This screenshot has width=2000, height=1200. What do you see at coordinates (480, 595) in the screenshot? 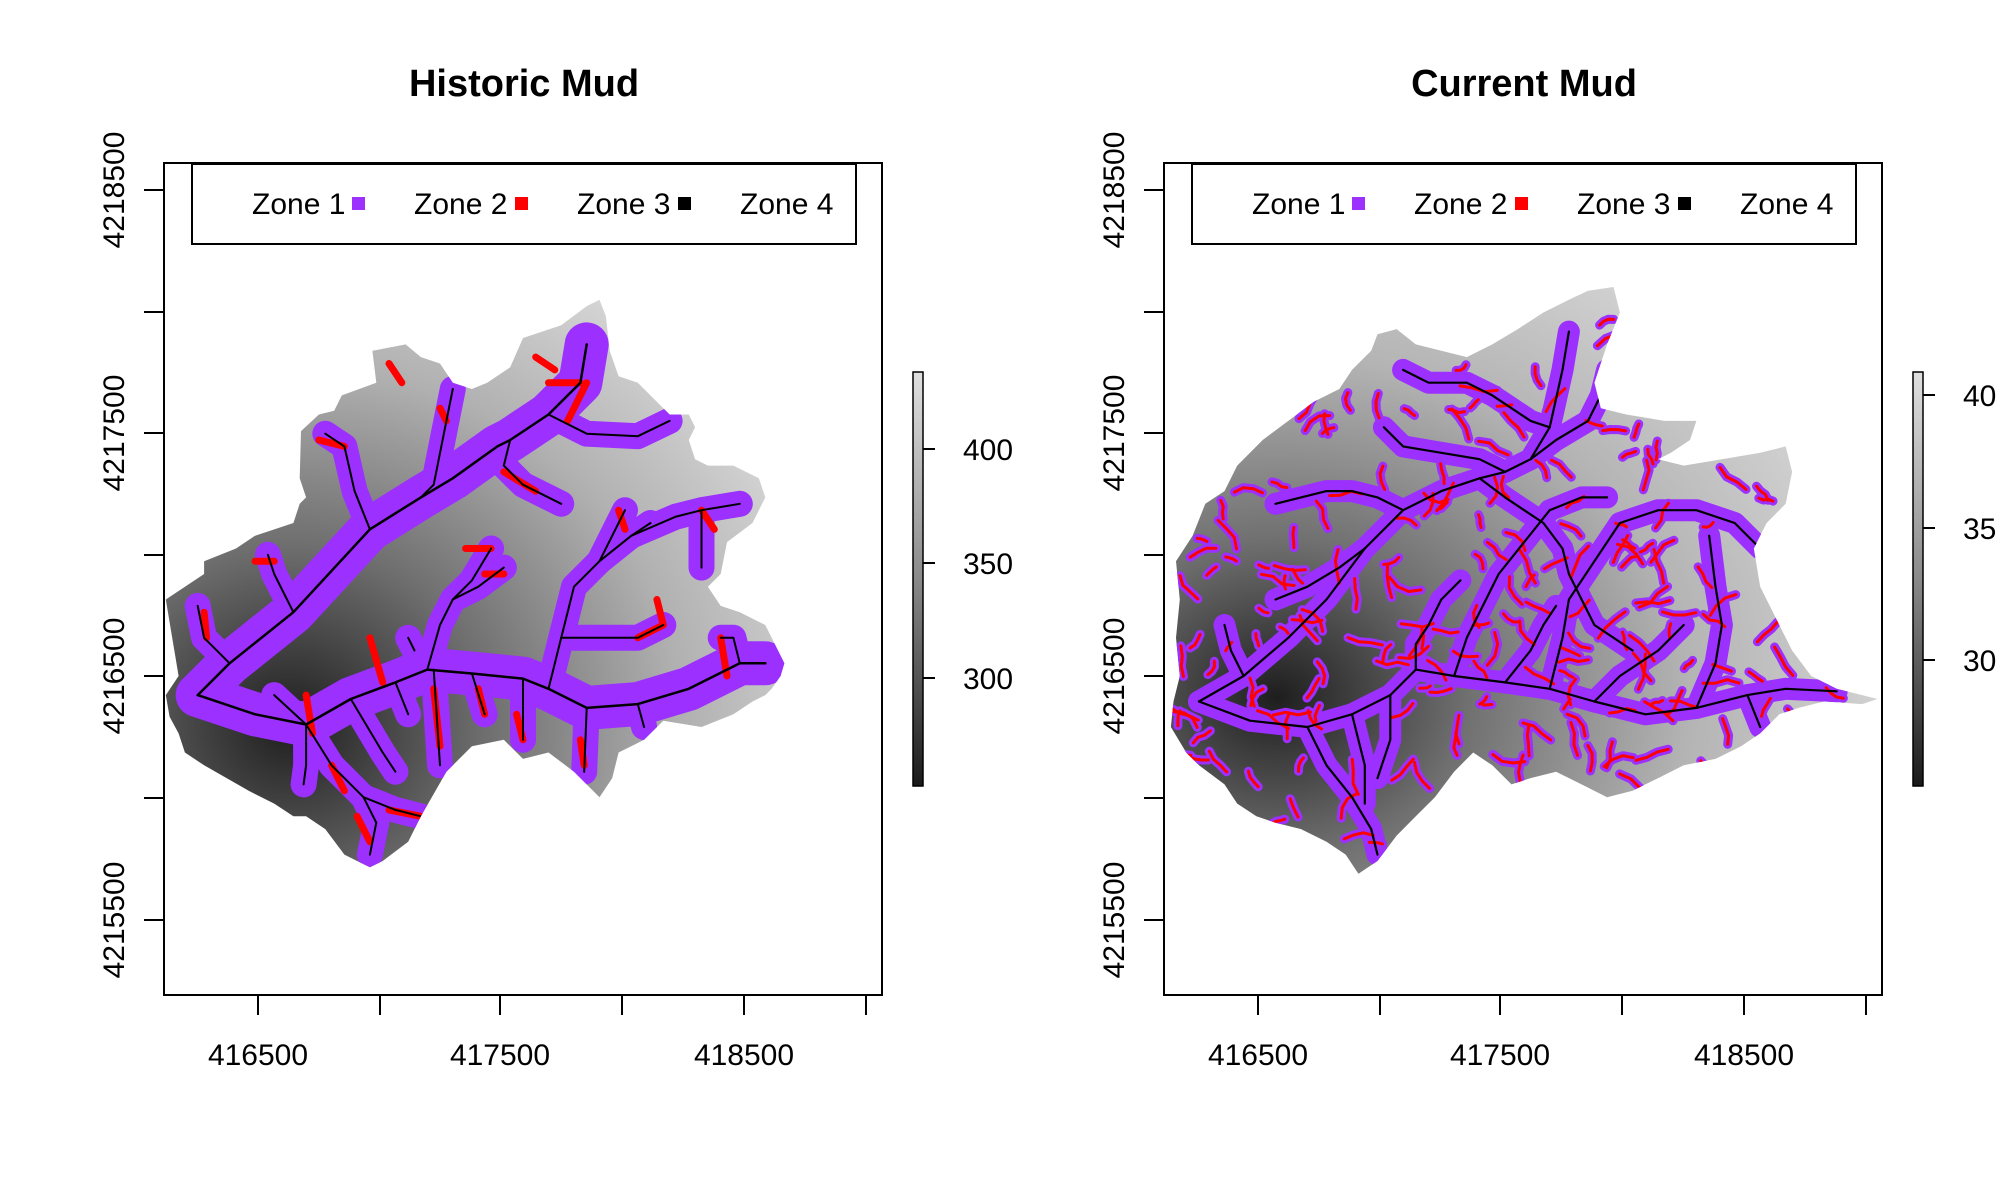
I see `zone-layers` at bounding box center [480, 595].